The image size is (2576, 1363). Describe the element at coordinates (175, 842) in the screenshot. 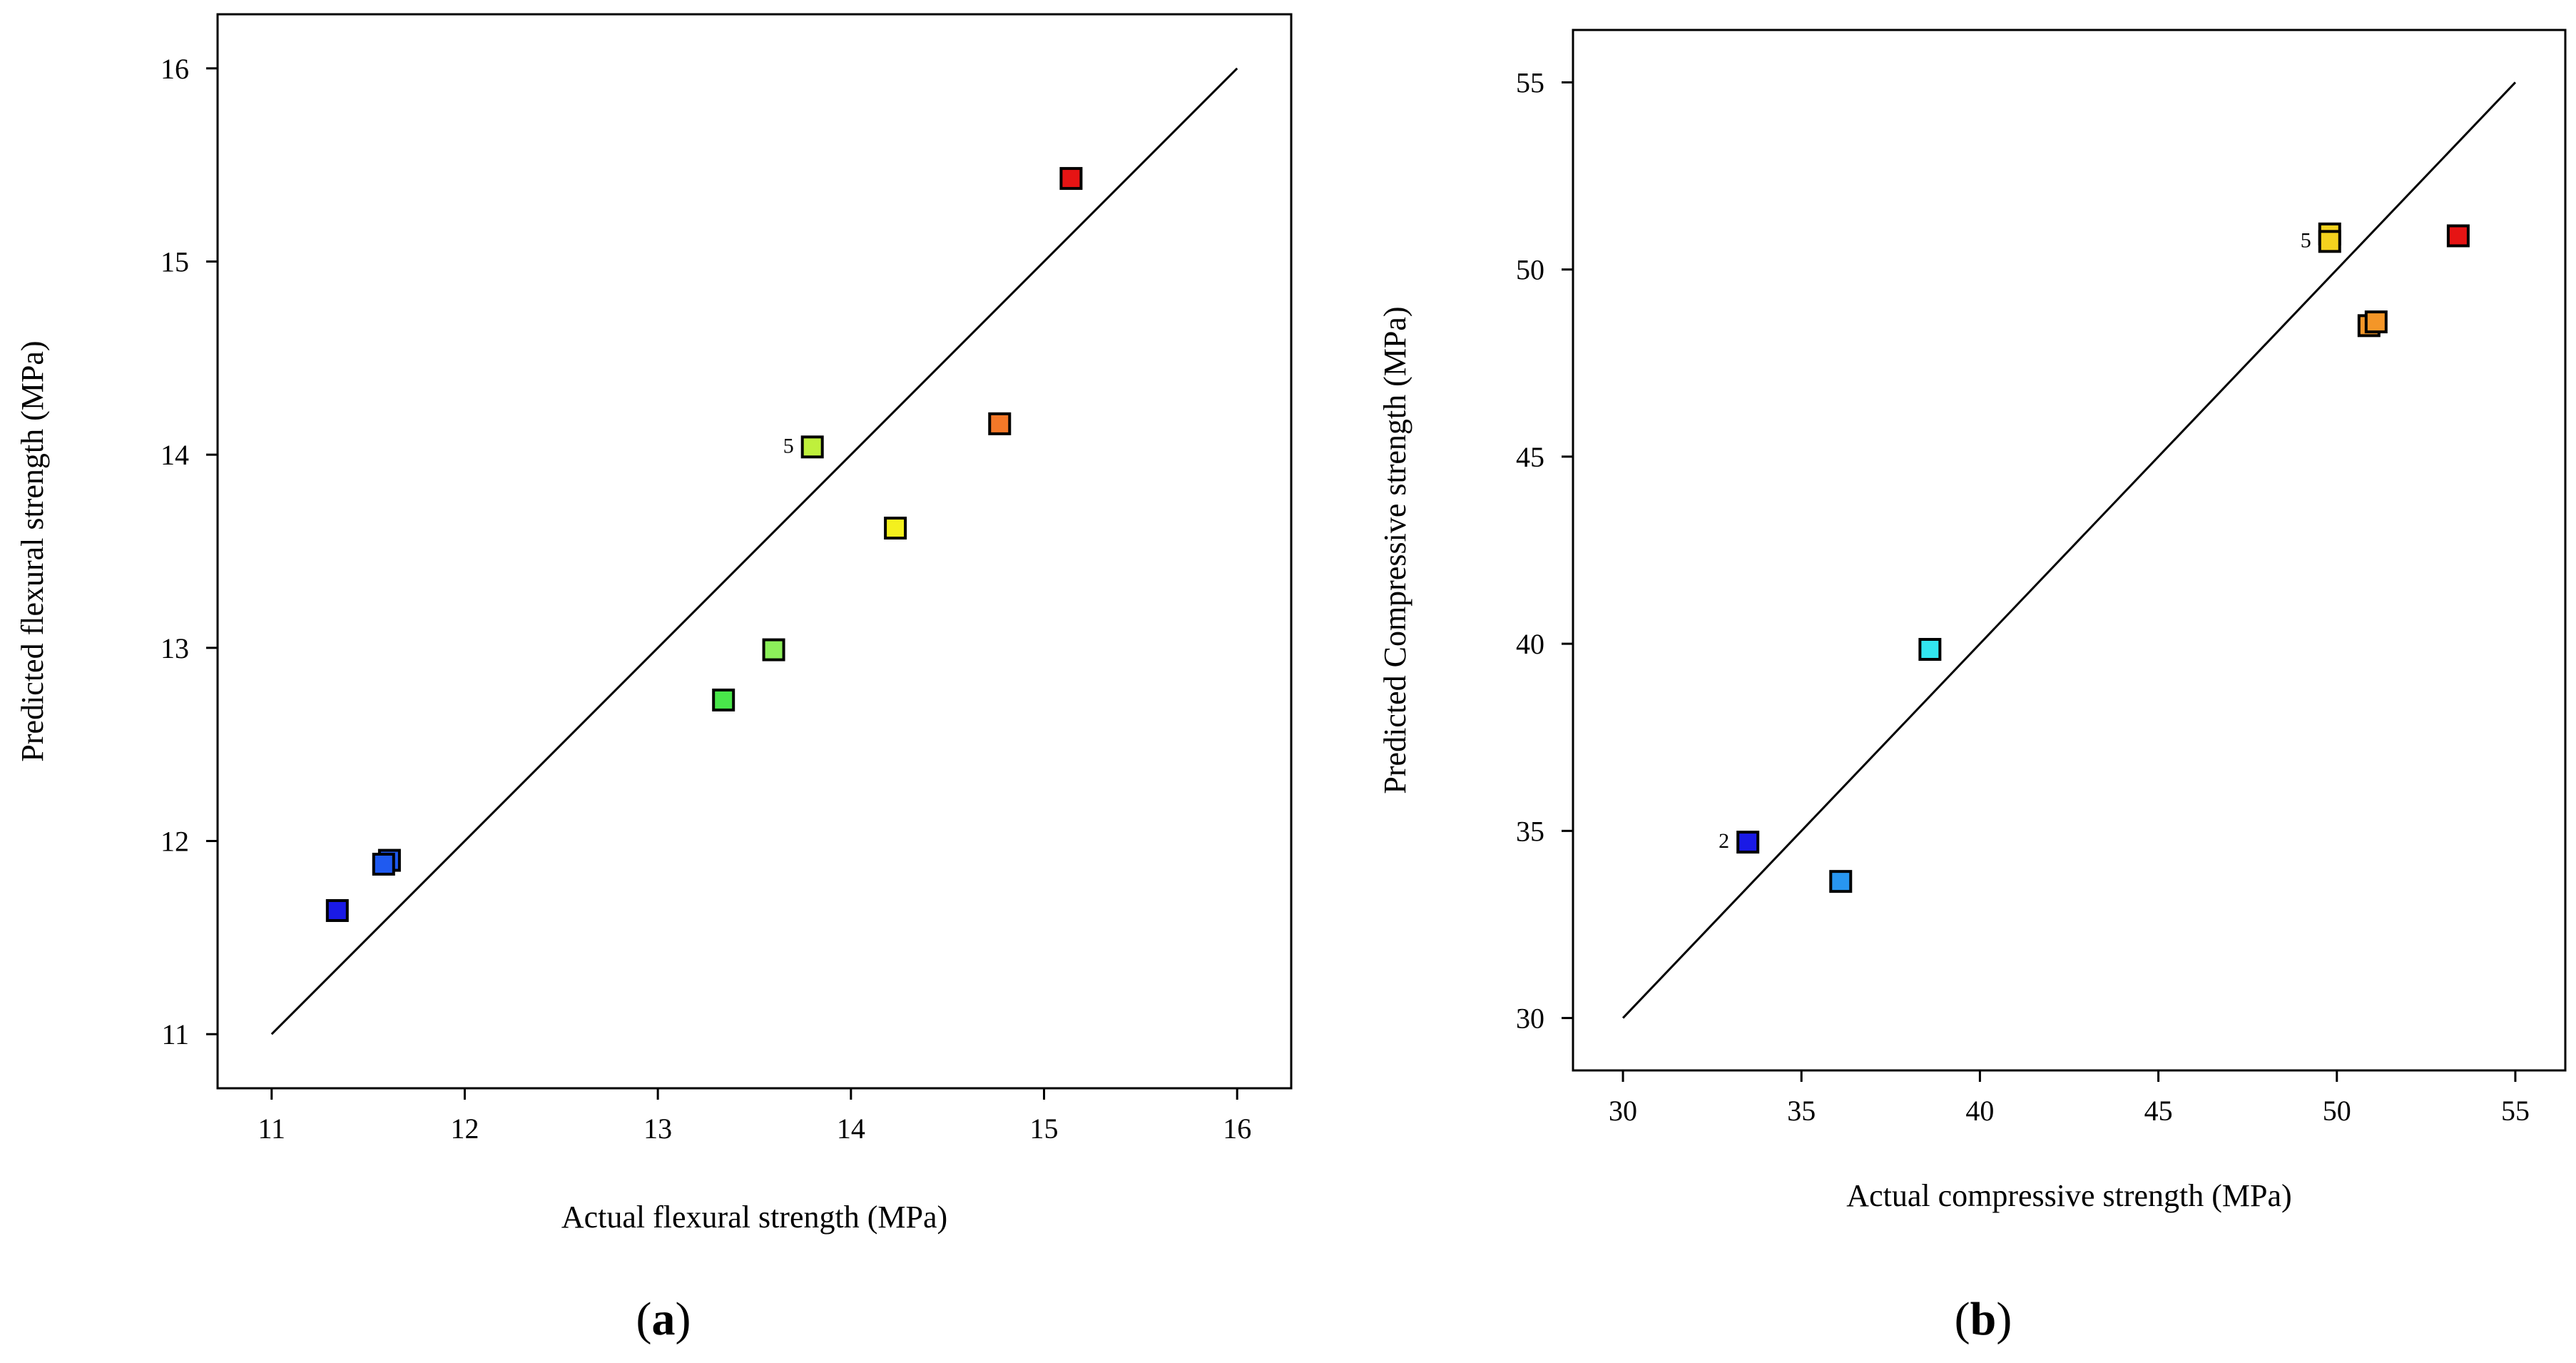

I see `y-tick-label: 12` at that location.